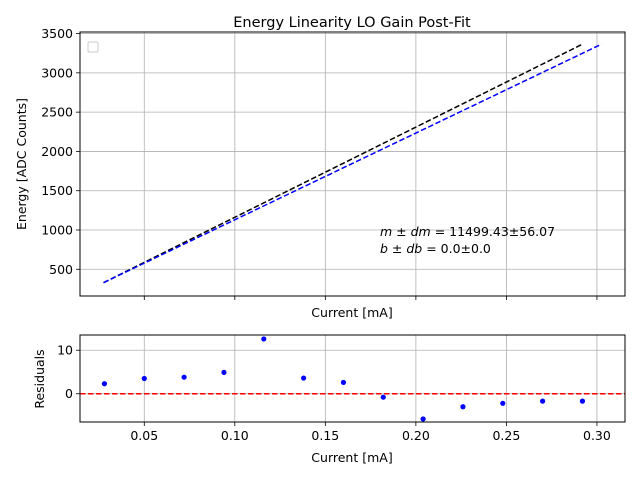 Image resolution: width=640 pixels, height=480 pixels. Describe the element at coordinates (57, 33) in the screenshot. I see `top-y-tick-label: 3500` at that location.